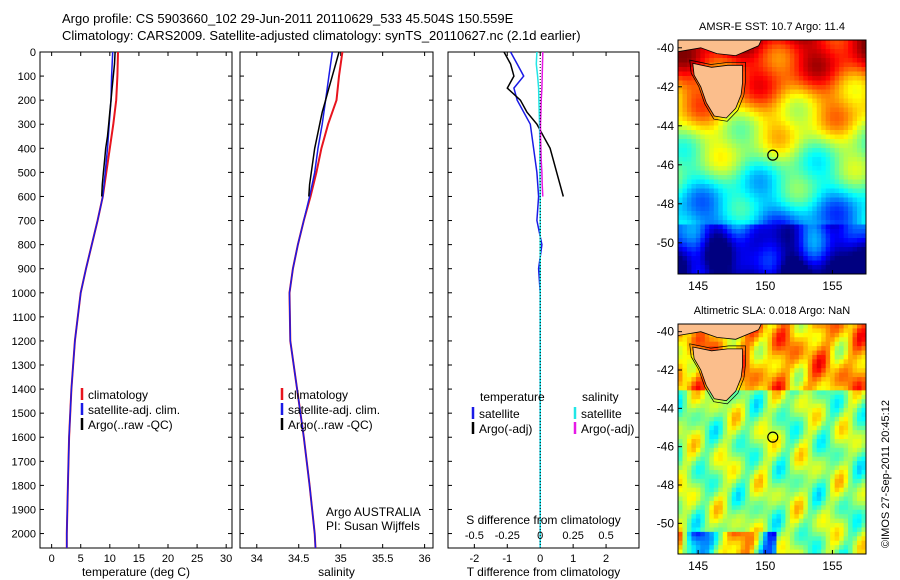 The height and width of the screenshot is (580, 900). I want to click on x-tick-label: -1, so click(507, 559).